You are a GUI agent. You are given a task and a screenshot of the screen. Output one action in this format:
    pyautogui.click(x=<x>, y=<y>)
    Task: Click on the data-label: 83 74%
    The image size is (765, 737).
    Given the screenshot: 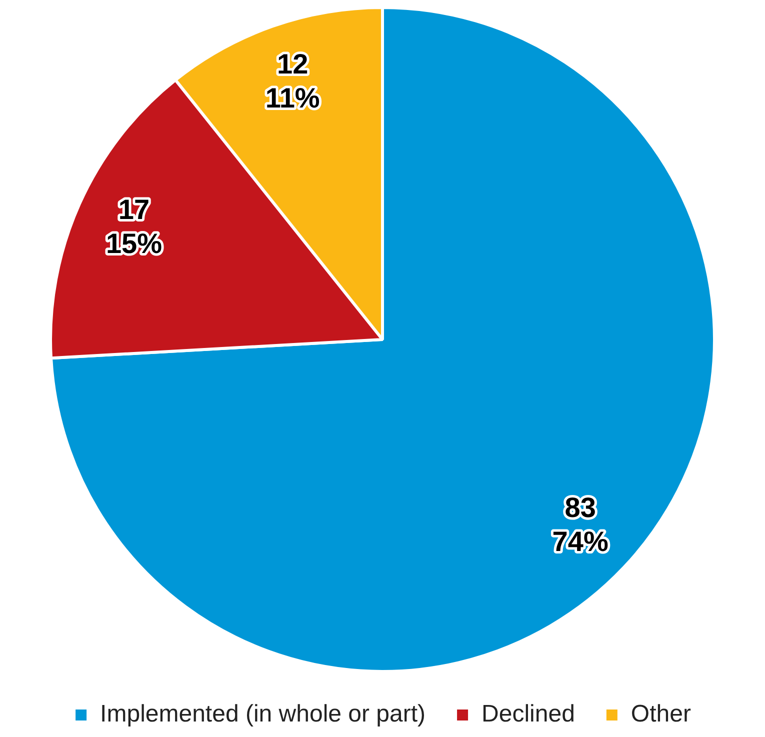 What is the action you would take?
    pyautogui.click(x=580, y=525)
    